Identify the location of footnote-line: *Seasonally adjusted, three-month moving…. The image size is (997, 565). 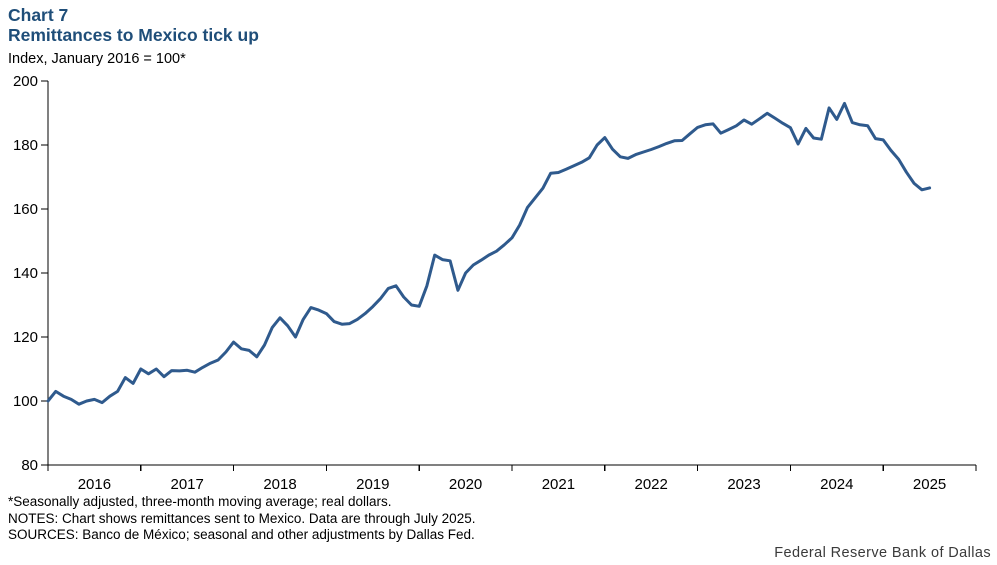
(200, 501).